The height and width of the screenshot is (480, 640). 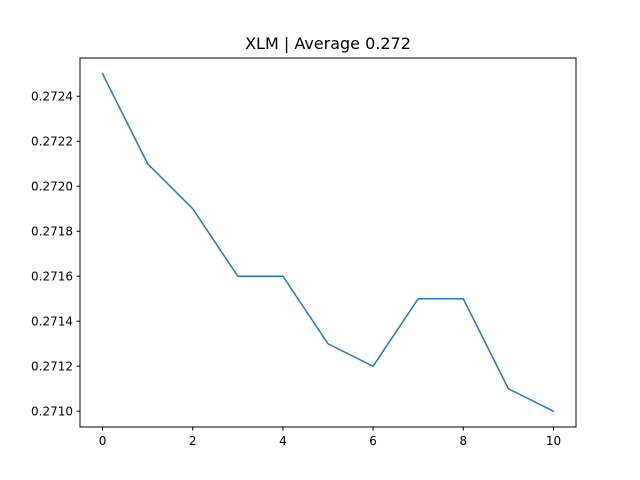 What do you see at coordinates (553, 441) in the screenshot?
I see `x-tick-label: 10` at bounding box center [553, 441].